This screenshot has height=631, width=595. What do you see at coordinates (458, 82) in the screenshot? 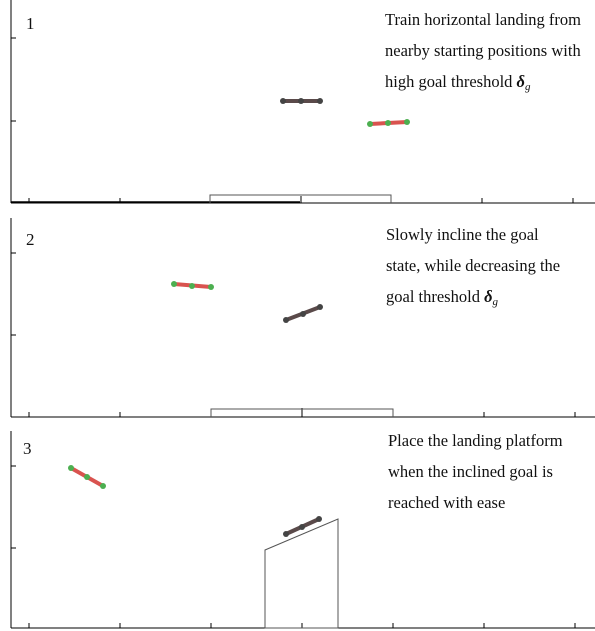
I see `caption-line: high goal threshold δg` at bounding box center [458, 82].